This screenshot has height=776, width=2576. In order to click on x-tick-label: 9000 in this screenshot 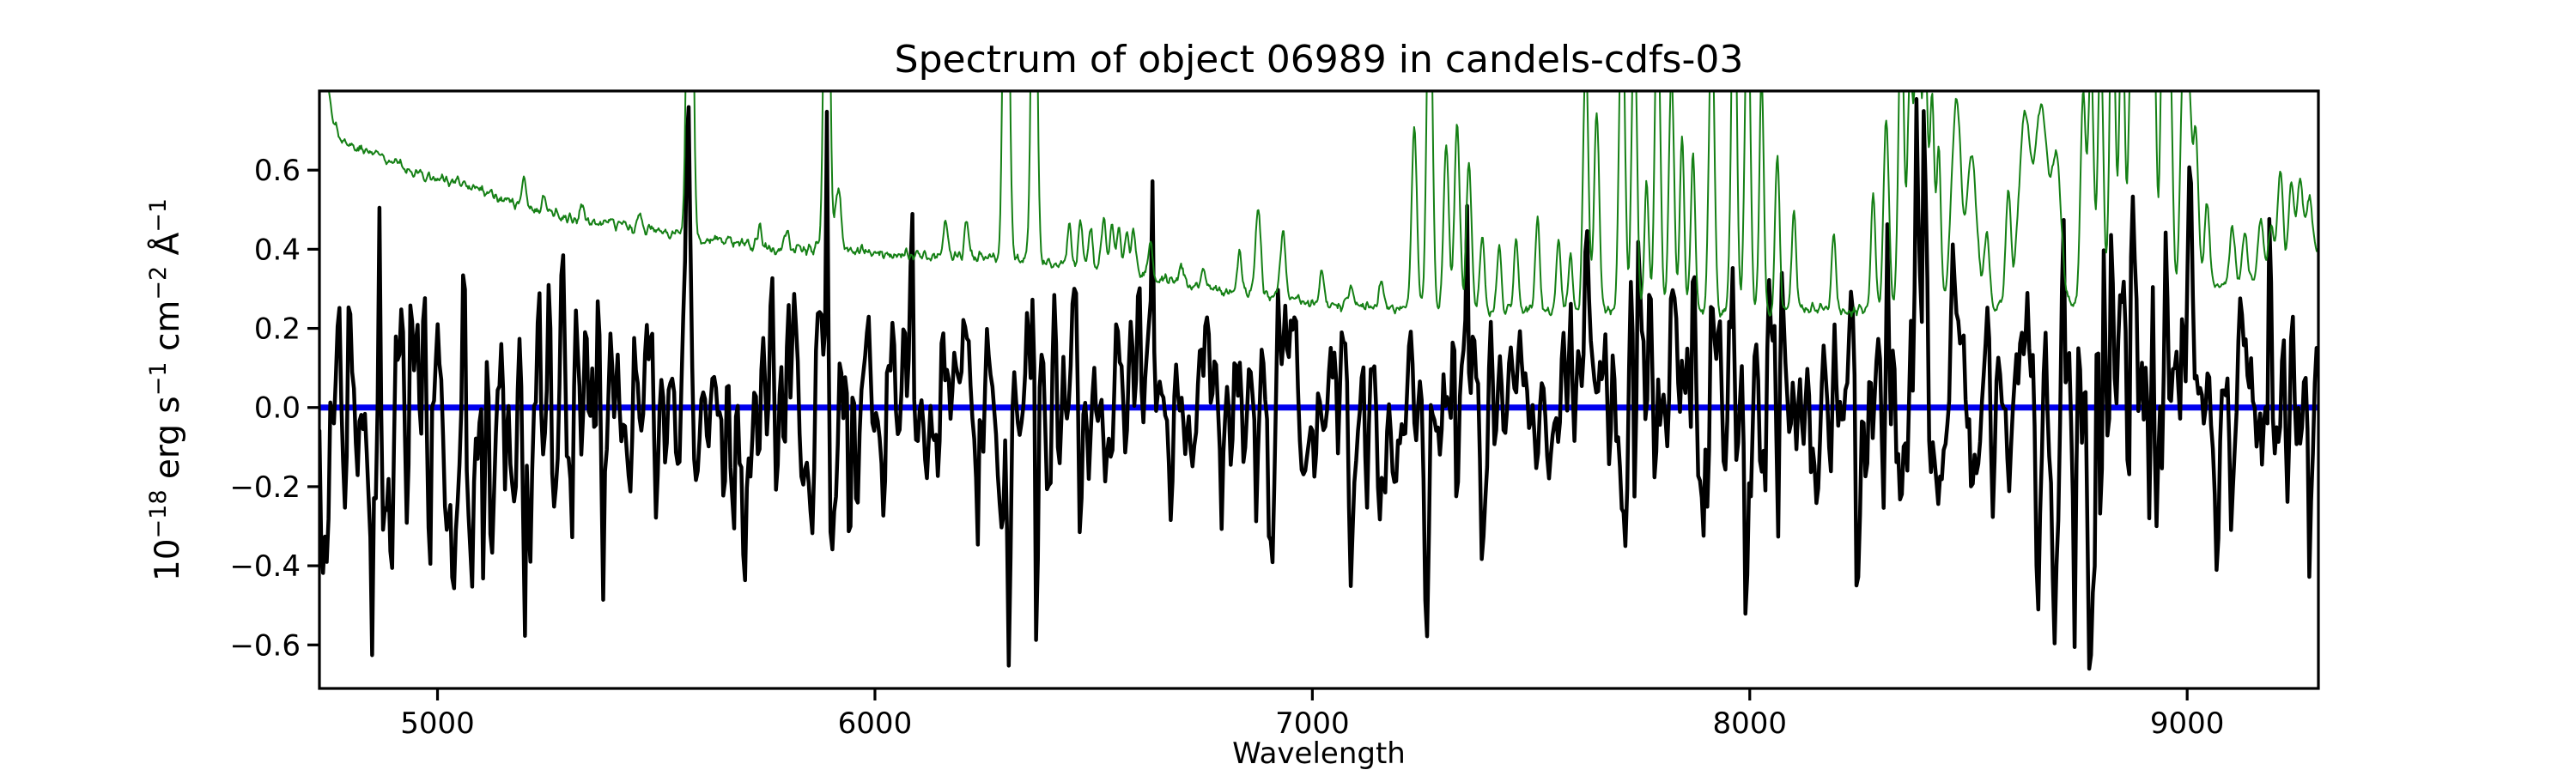, I will do `click(2187, 723)`.